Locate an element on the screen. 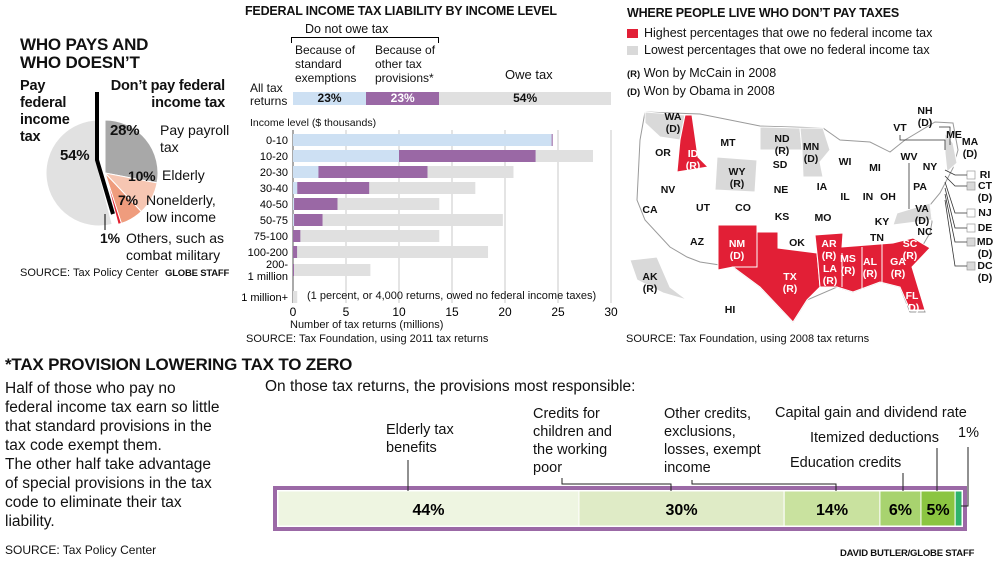 The height and width of the screenshot is (564, 994). x-tick-label: 20 is located at coordinates (505, 312).